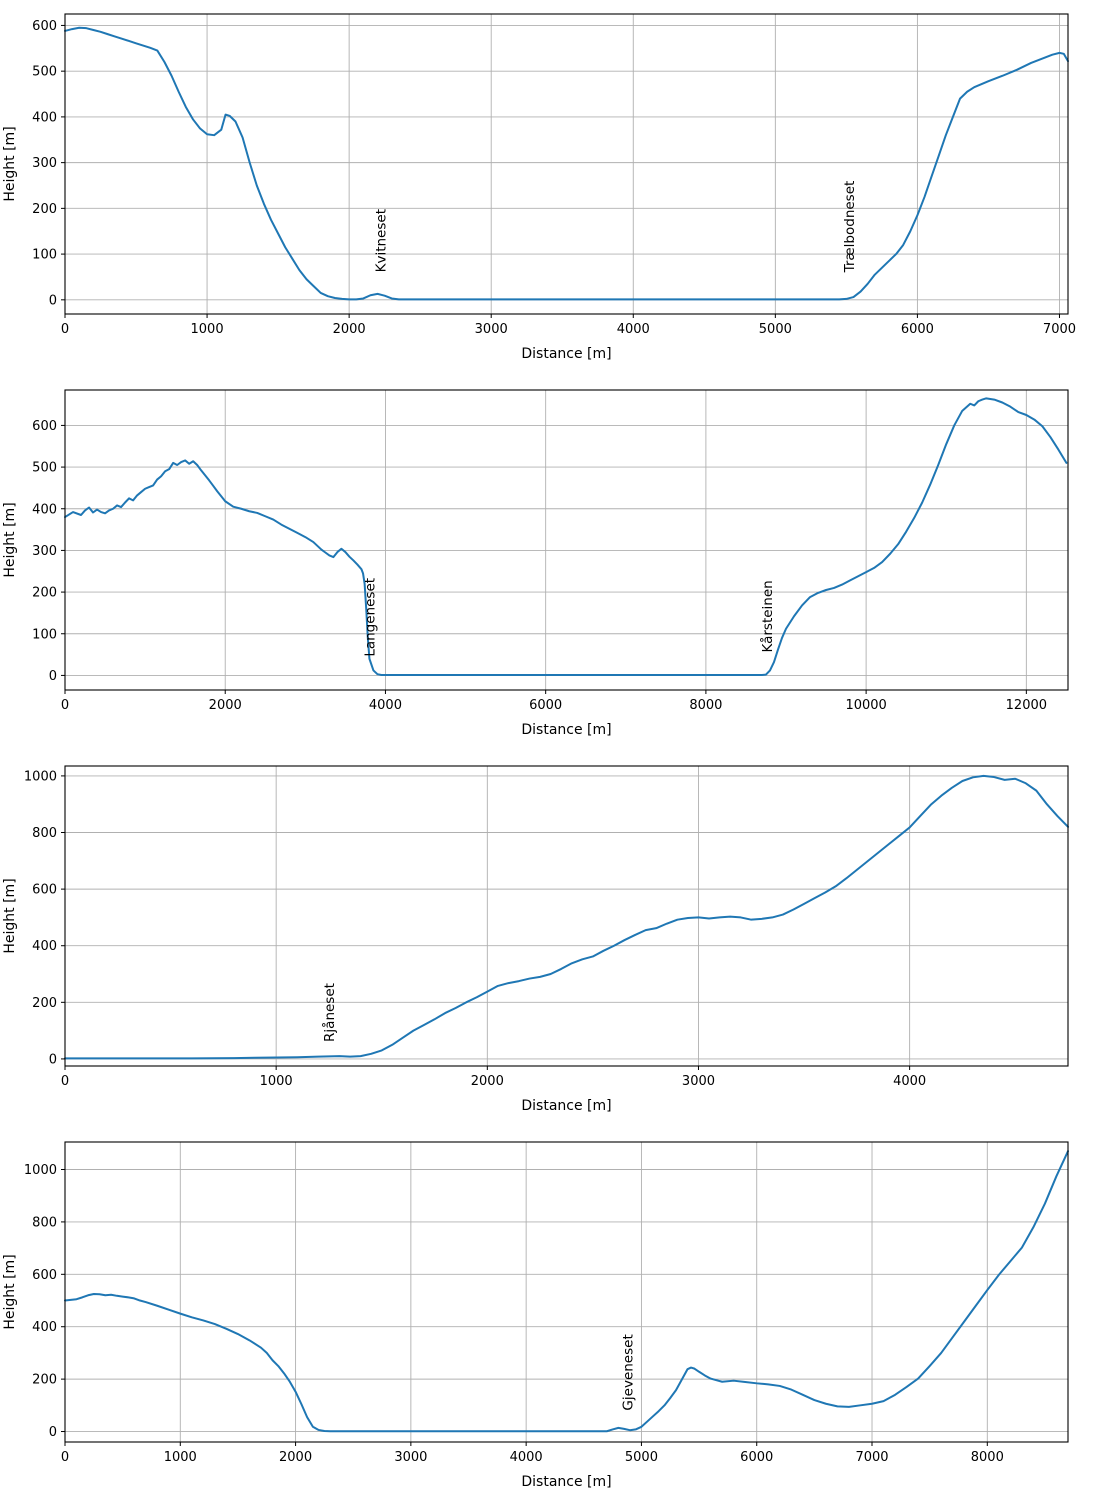  Describe the element at coordinates (370, 617) in the screenshot. I see `place-annotation: Langeneset` at that location.